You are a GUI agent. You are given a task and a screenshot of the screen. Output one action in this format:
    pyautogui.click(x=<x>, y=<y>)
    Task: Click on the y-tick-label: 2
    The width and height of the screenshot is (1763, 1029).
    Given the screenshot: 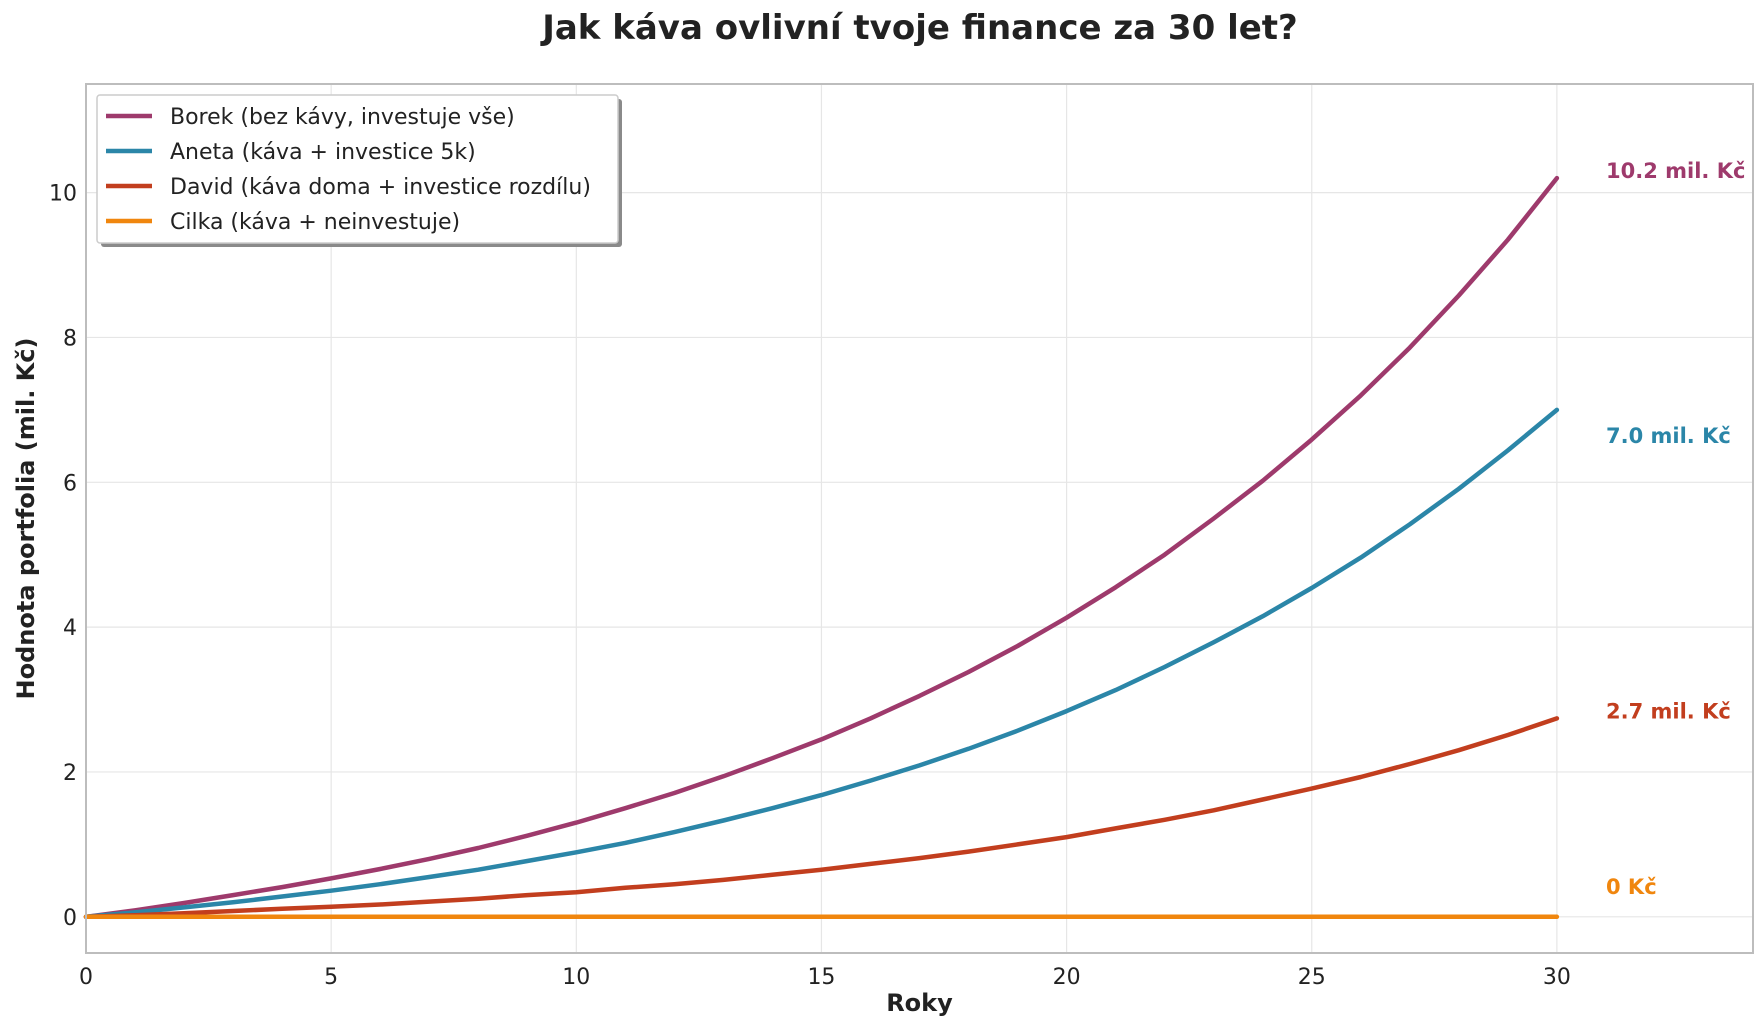 What is the action you would take?
    pyautogui.click(x=70, y=773)
    